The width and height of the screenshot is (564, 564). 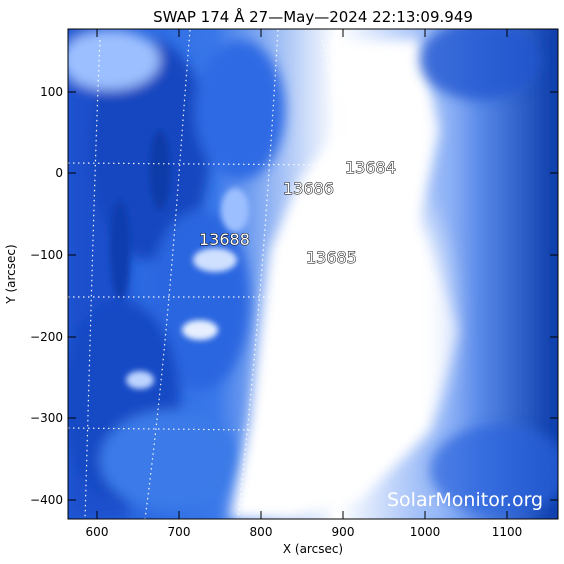 I want to click on y-tick-label: −100, so click(x=46, y=255).